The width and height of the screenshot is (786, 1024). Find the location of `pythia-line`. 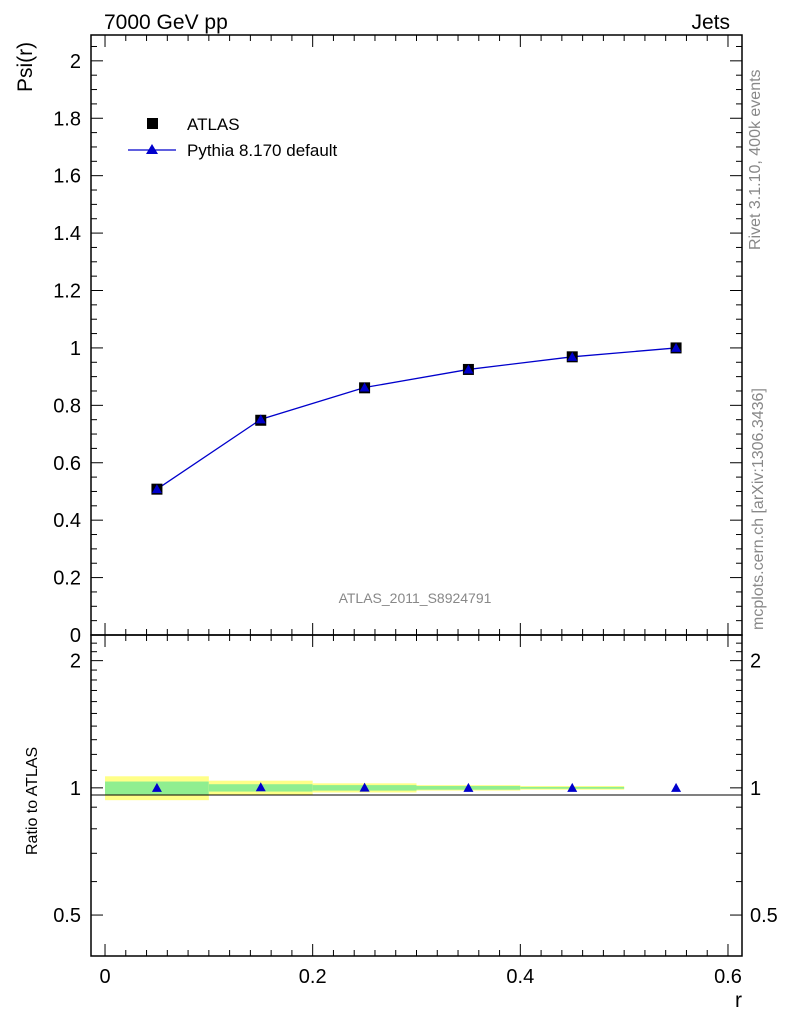

pythia-line is located at coordinates (416, 418).